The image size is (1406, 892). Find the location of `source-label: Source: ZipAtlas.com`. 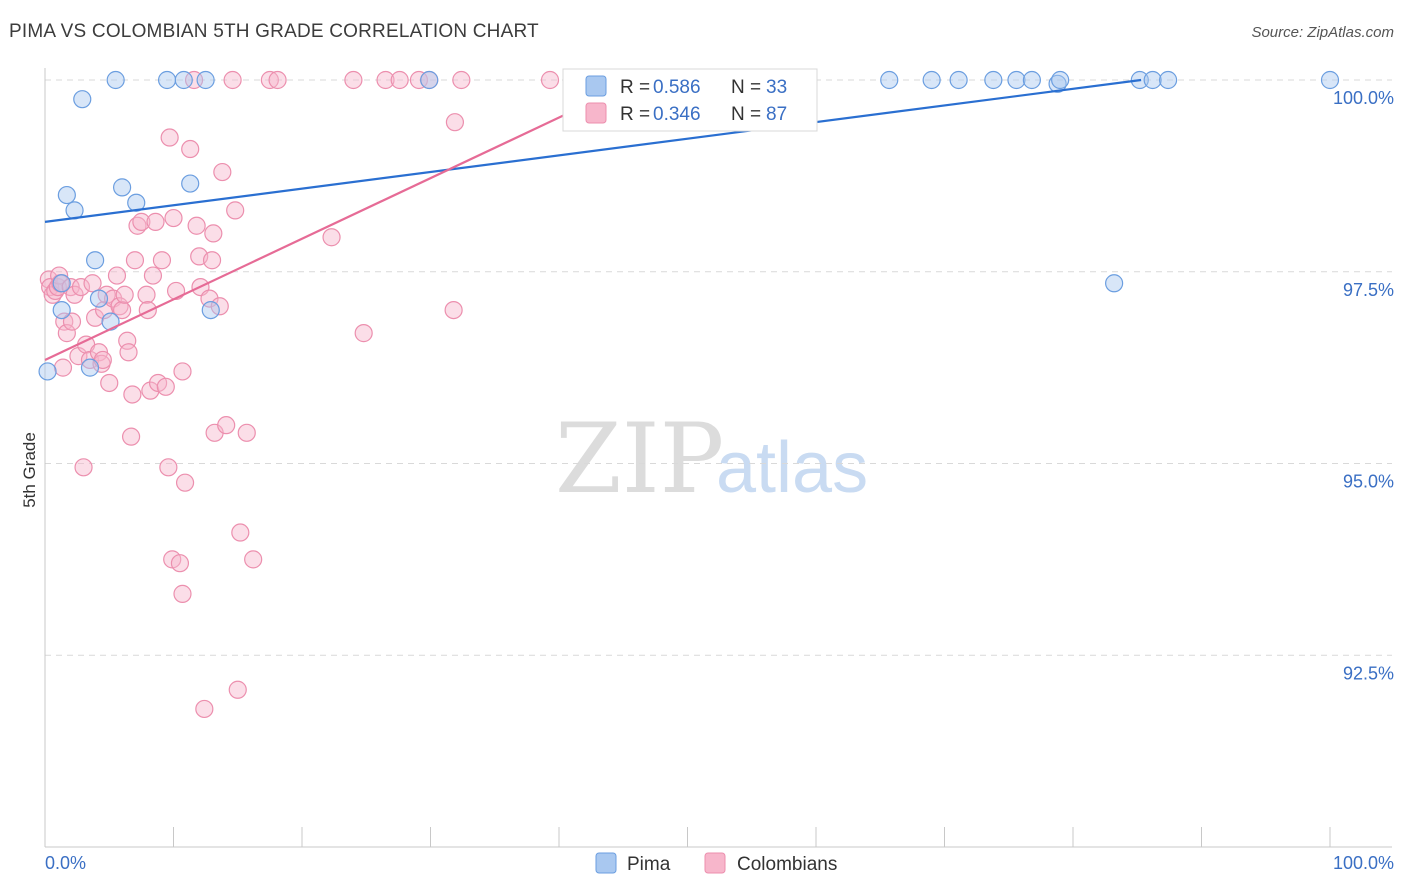

source-label: Source: ZipAtlas.com is located at coordinates (1322, 32).